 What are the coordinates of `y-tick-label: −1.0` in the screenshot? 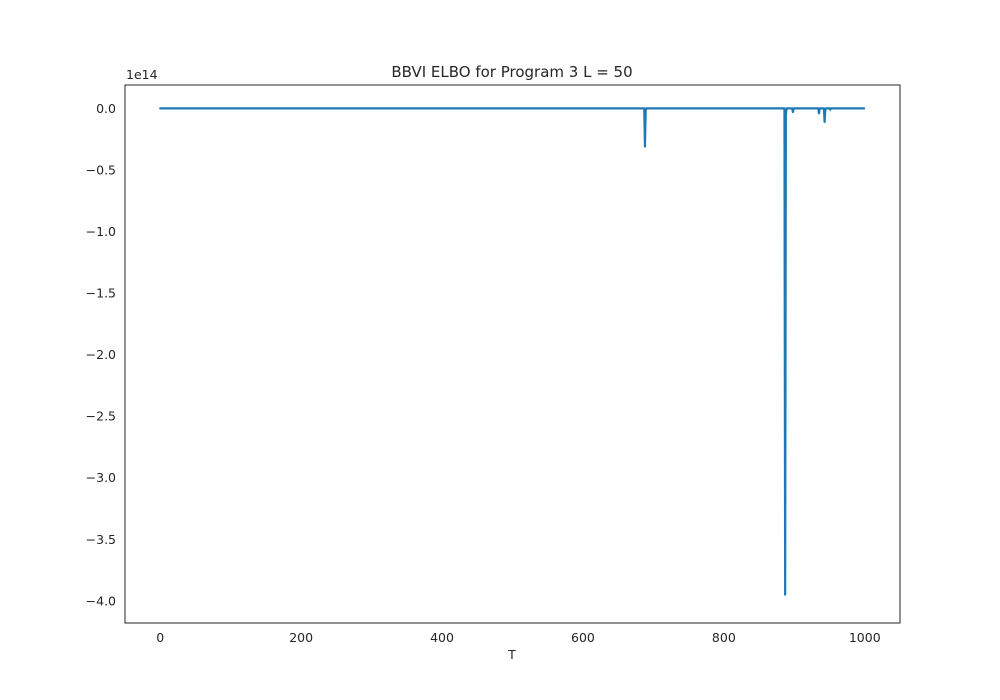 It's located at (101, 231).